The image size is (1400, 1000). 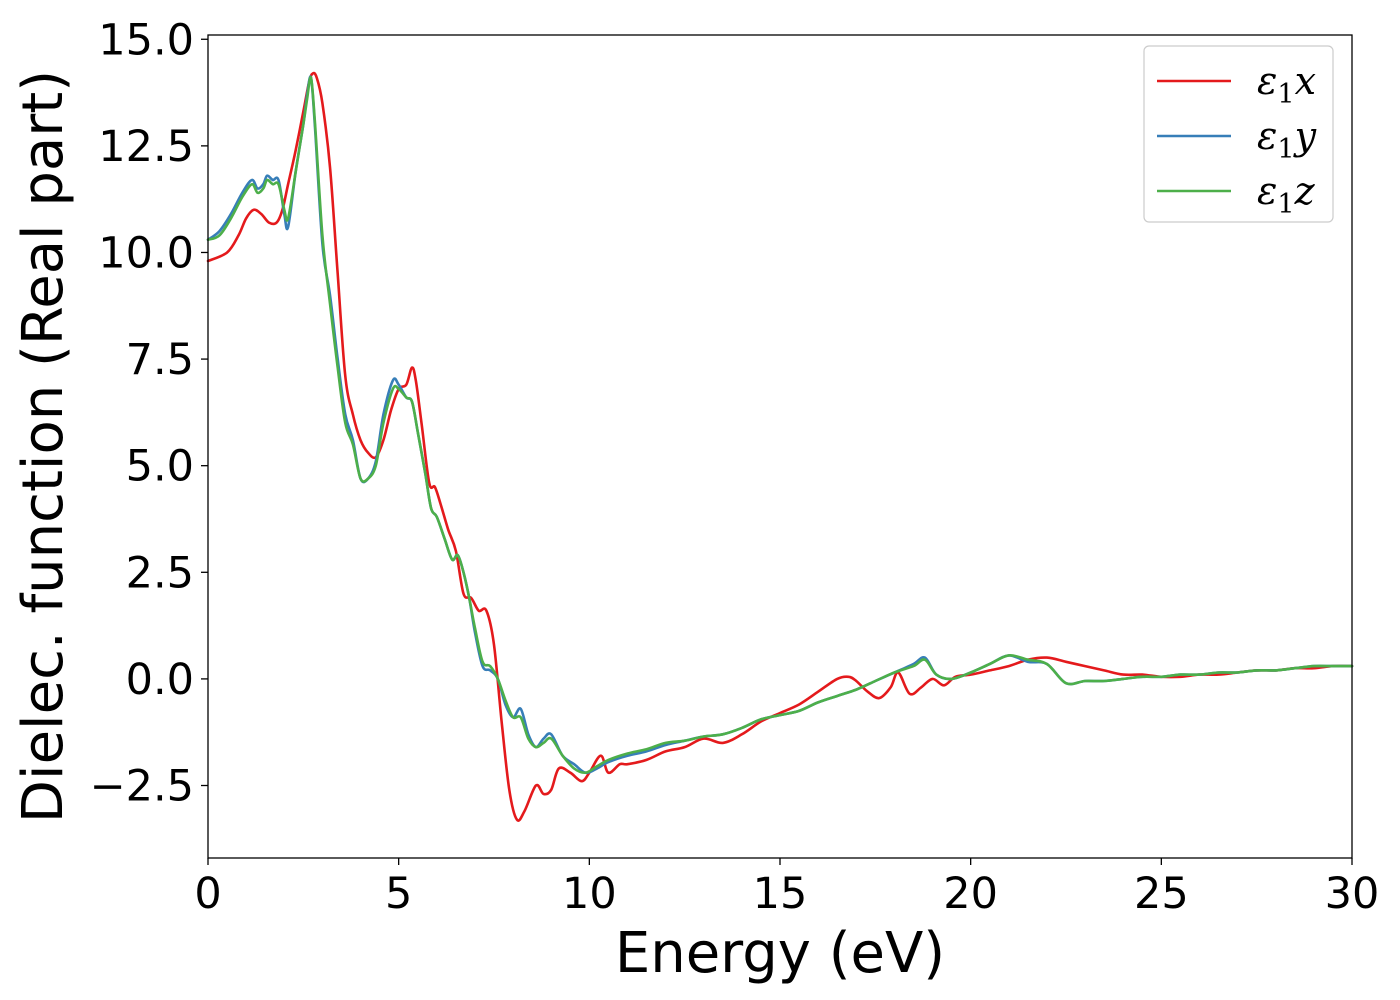 I want to click on legend-box, so click(x=1238, y=134).